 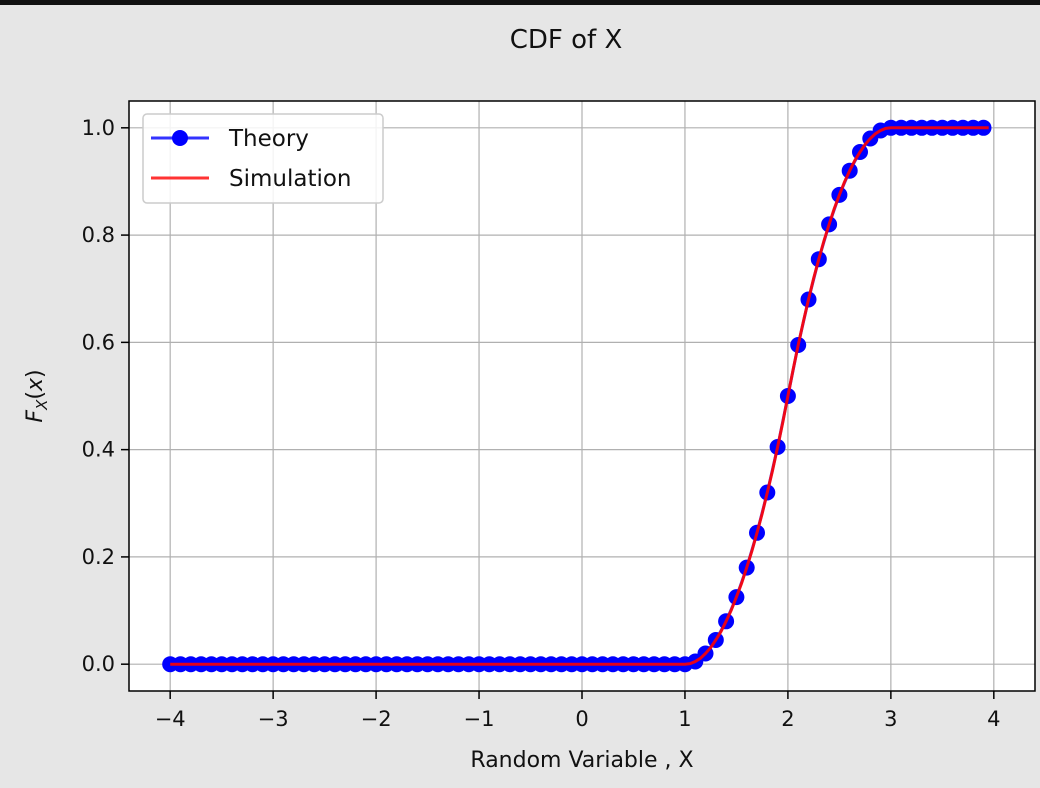 I want to click on y-axis-title-subscript: X, so click(x=42, y=405).